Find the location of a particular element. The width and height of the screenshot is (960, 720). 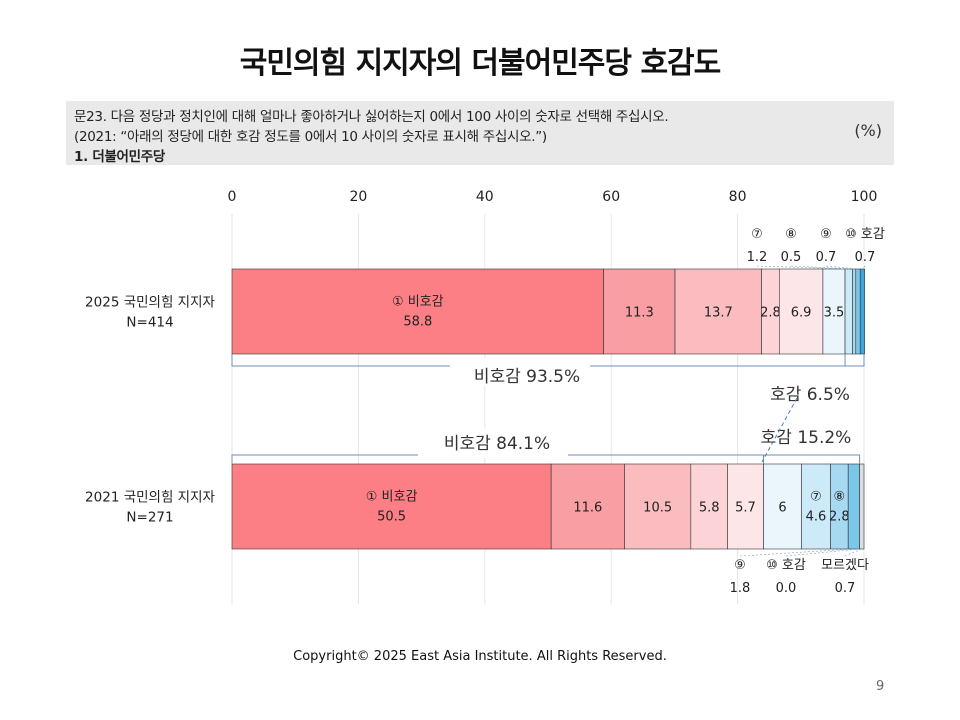

segment-value-label: 50.5 is located at coordinates (391, 517).